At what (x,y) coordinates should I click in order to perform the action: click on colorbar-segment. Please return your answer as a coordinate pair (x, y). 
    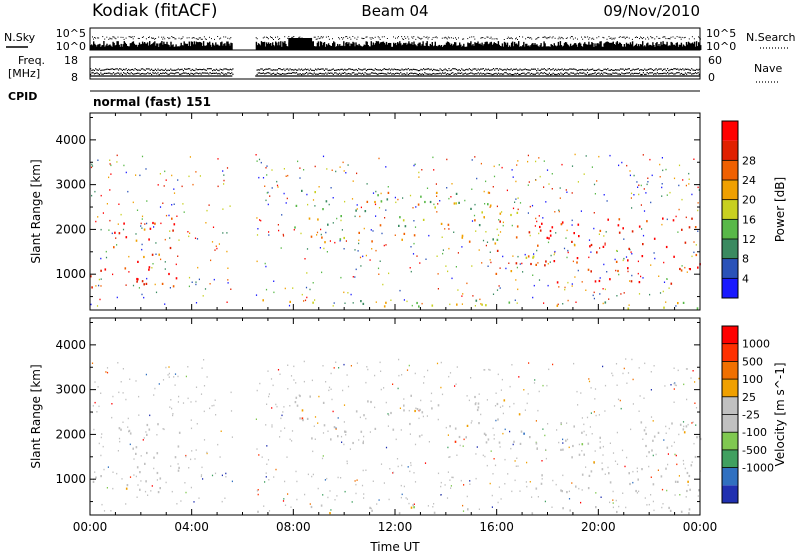
    Looking at the image, I should click on (730, 131).